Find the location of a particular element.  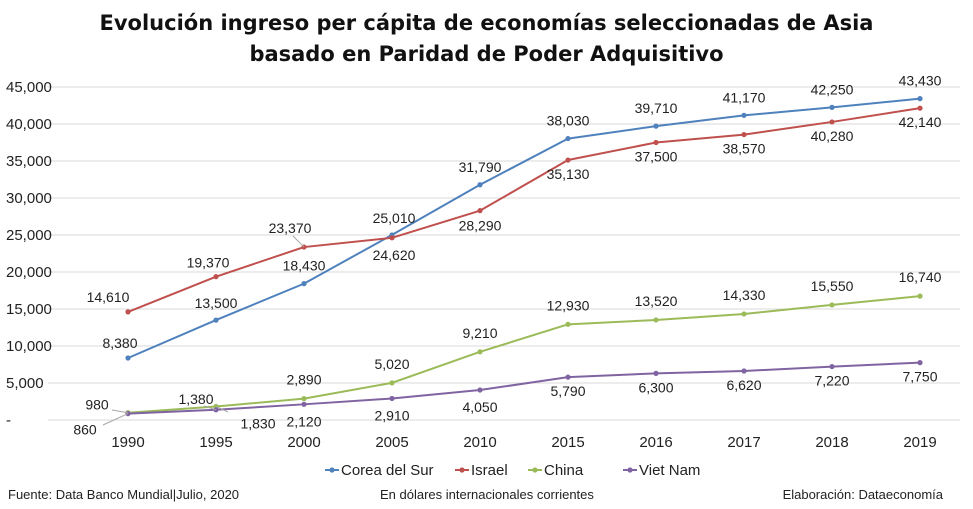

y-tick-label: 30,000 is located at coordinates (29, 198).